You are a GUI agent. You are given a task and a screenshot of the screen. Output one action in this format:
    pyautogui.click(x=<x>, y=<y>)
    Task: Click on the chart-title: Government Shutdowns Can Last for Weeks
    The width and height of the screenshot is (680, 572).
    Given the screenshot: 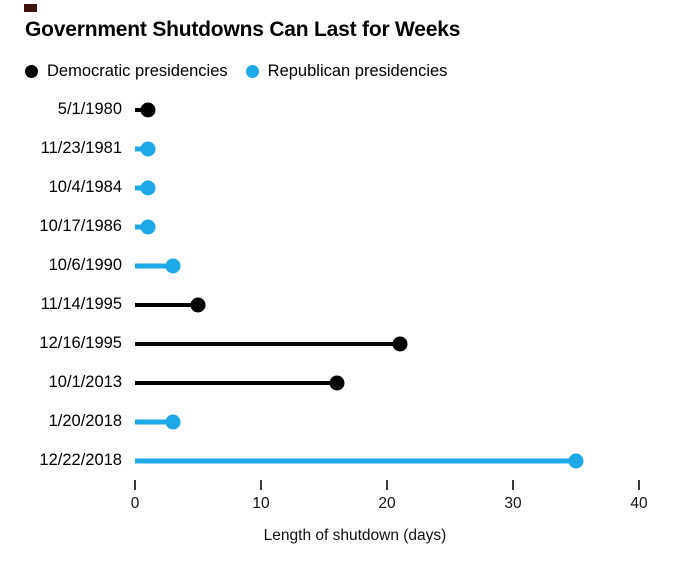 What is the action you would take?
    pyautogui.click(x=243, y=29)
    